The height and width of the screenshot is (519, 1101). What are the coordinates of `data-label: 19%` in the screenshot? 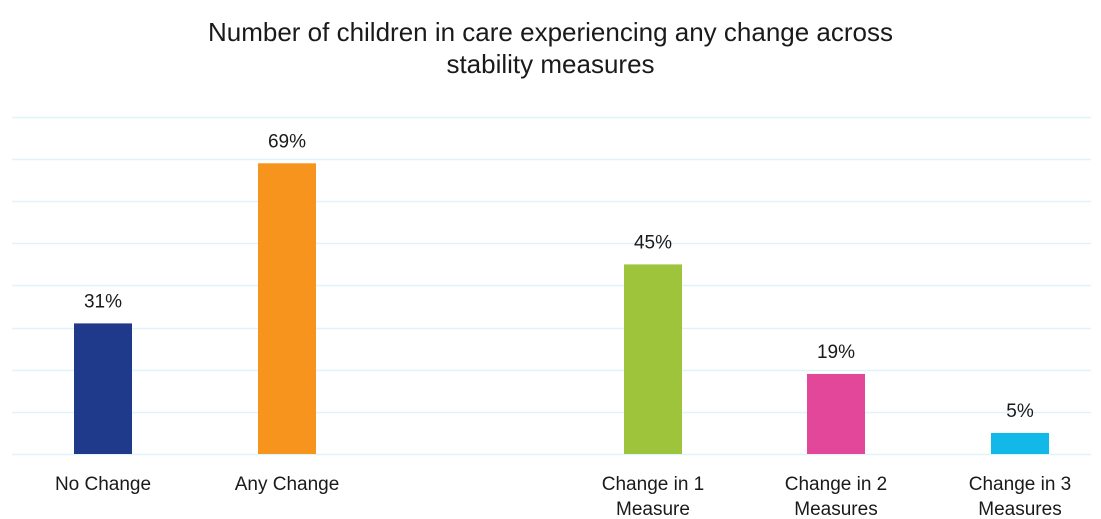 It's located at (836, 352).